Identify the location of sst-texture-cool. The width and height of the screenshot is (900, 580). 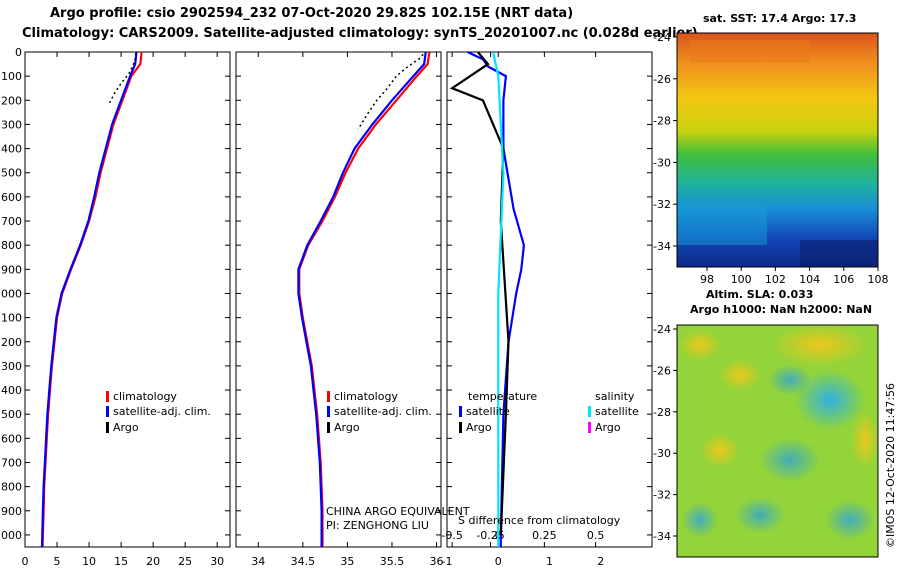
(722, 225).